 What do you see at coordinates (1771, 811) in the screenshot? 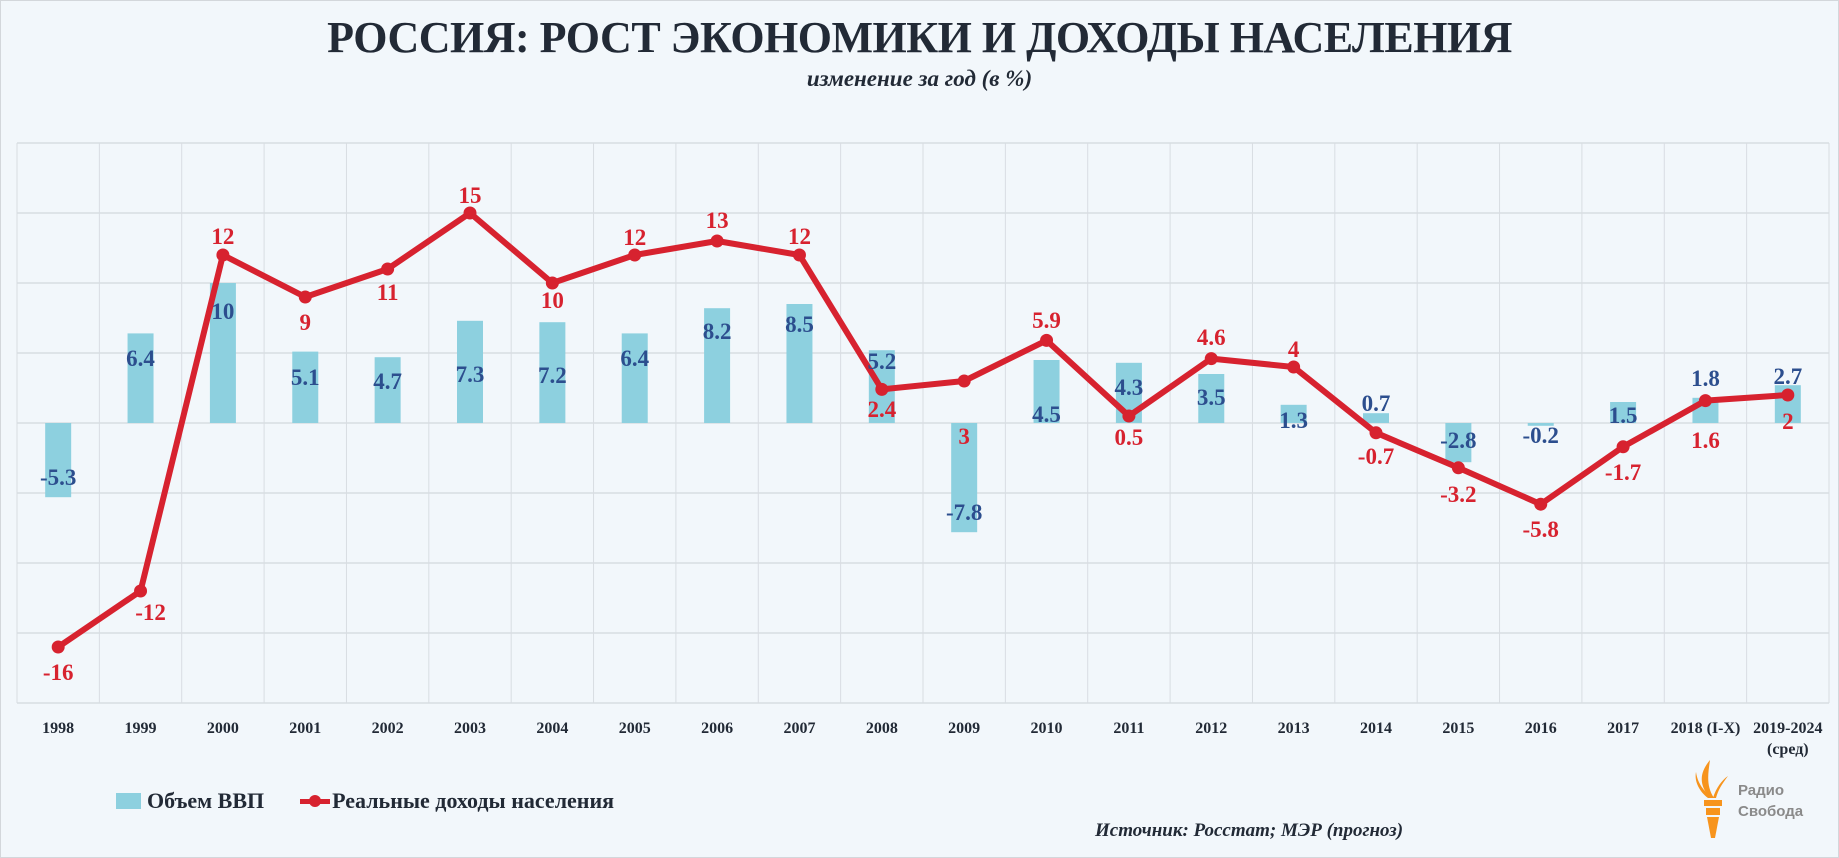
I see `logo-text-line2: Свобода` at bounding box center [1771, 811].